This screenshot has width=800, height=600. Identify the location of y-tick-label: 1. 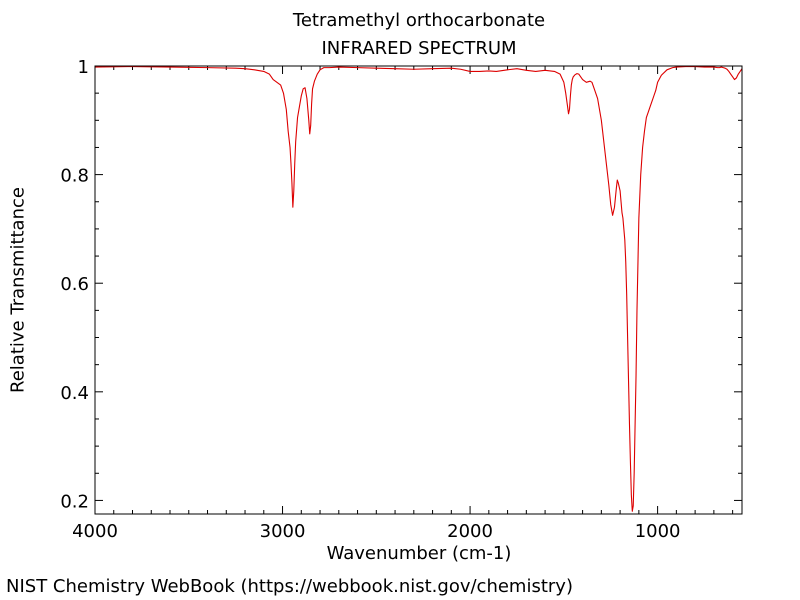
(83, 67).